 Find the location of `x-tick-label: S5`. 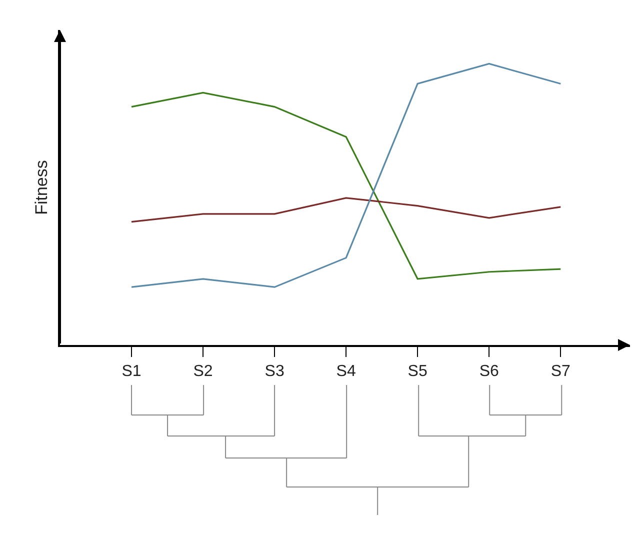

x-tick-label: S5 is located at coordinates (418, 371).